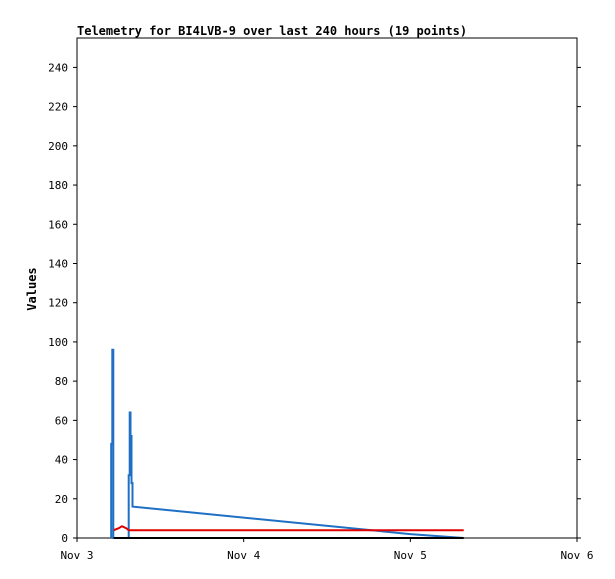  What do you see at coordinates (58, 146) in the screenshot?
I see `y-tick-label: 200` at bounding box center [58, 146].